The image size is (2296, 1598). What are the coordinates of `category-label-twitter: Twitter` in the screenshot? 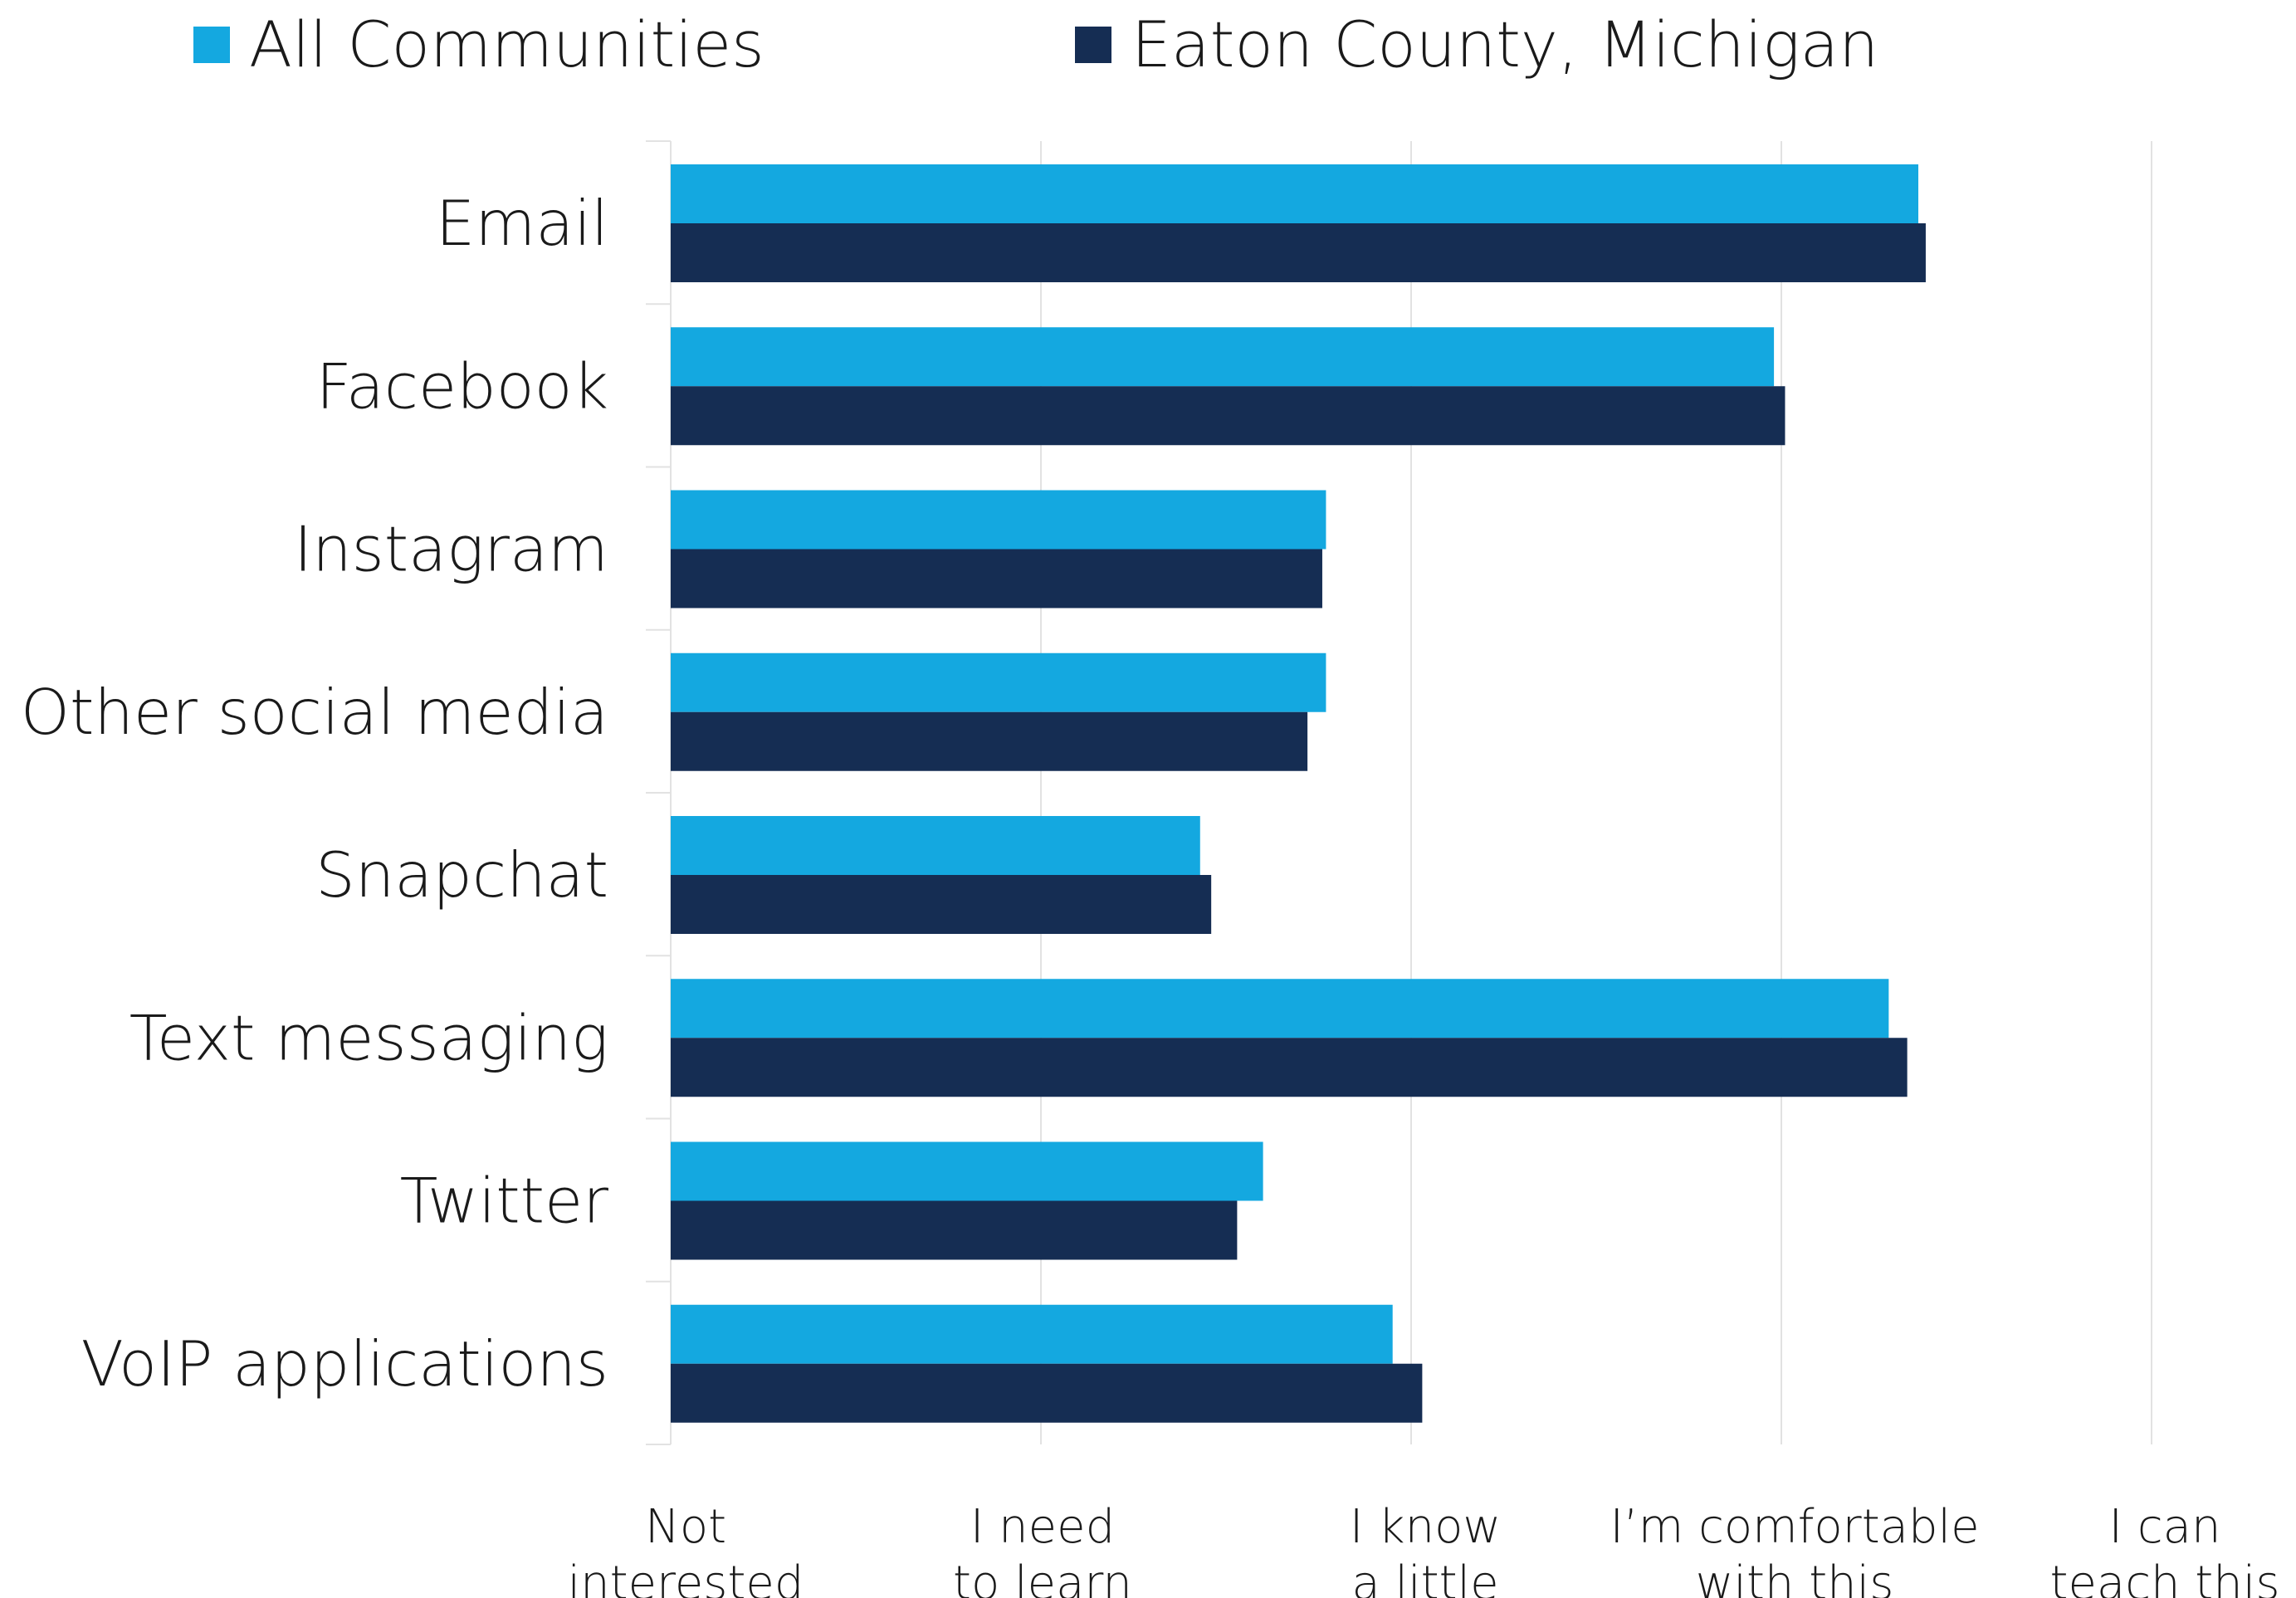 It's located at (504, 1201).